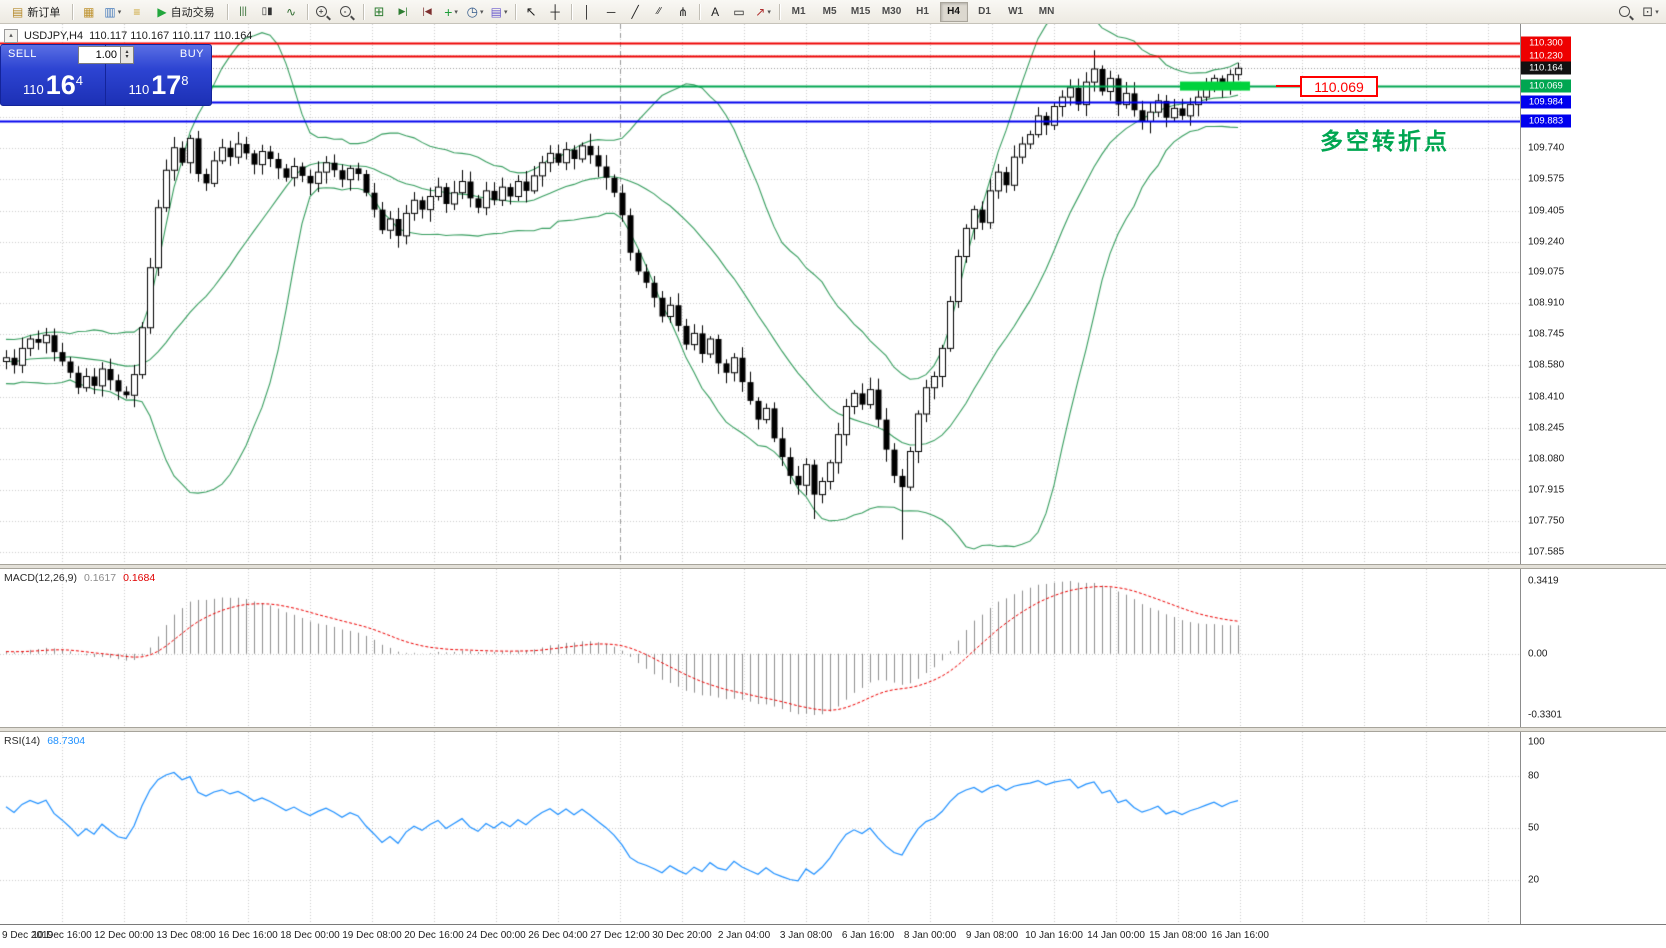 The image size is (1666, 948). Describe the element at coordinates (1546, 459) in the screenshot. I see `price-tick-label: 108.080` at that location.